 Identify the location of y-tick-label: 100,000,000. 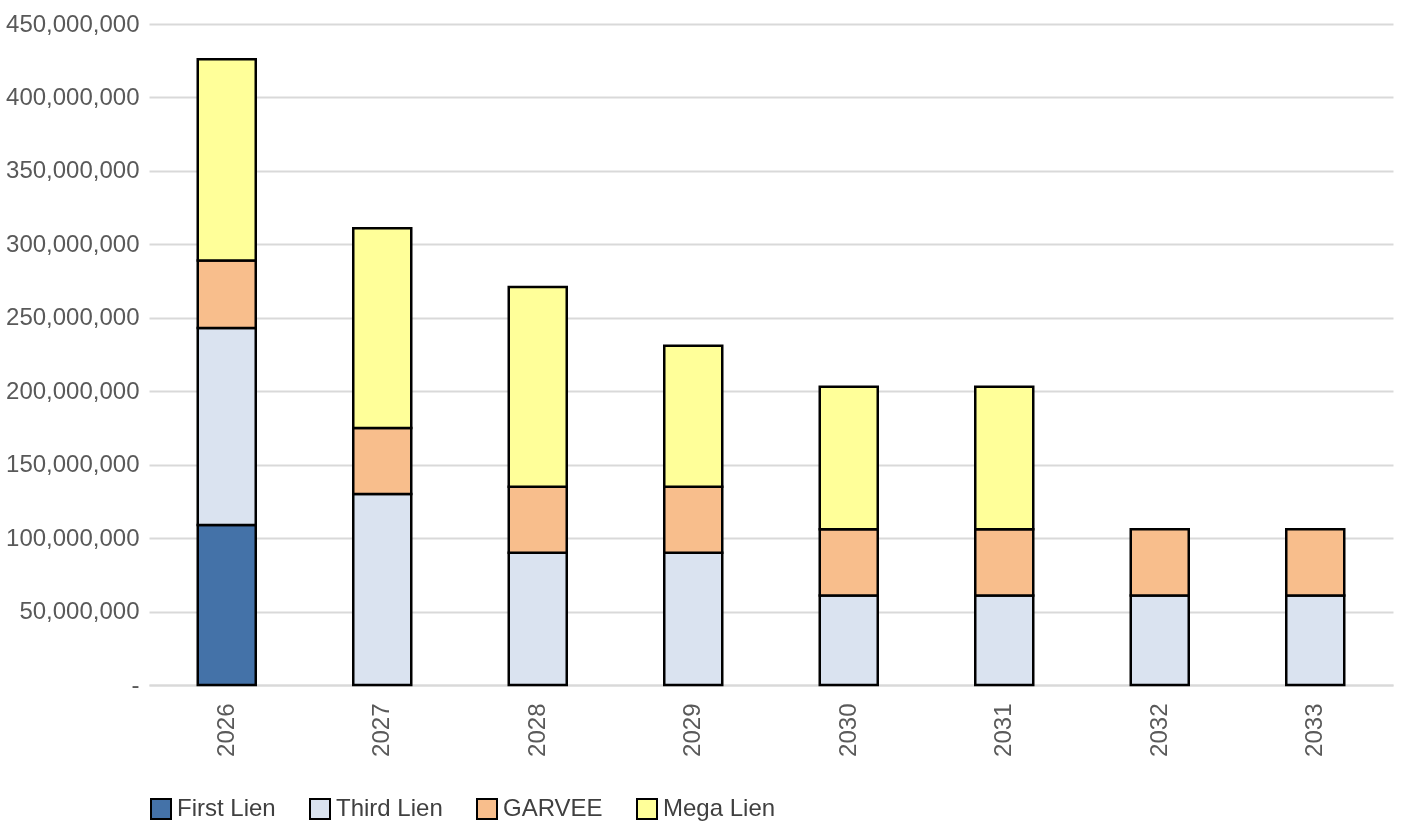
(73, 537).